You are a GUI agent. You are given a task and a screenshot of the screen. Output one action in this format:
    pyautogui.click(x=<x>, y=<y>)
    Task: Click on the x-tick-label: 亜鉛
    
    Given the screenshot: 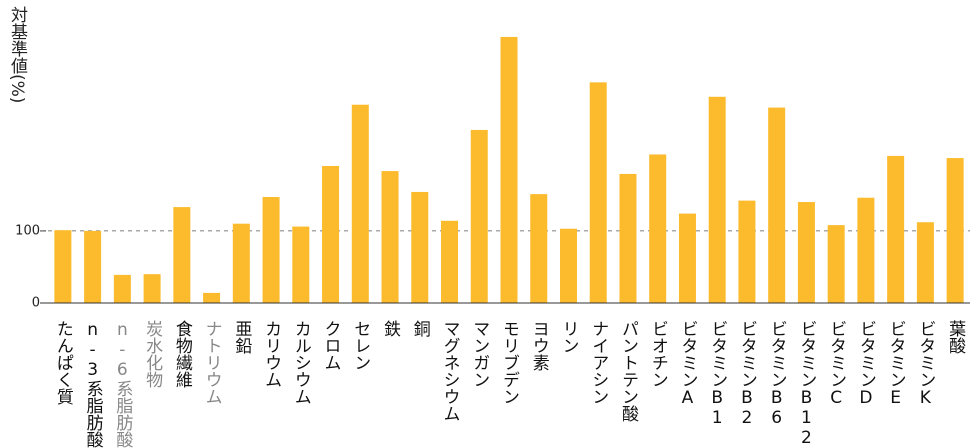 What is the action you would take?
    pyautogui.click(x=241, y=337)
    